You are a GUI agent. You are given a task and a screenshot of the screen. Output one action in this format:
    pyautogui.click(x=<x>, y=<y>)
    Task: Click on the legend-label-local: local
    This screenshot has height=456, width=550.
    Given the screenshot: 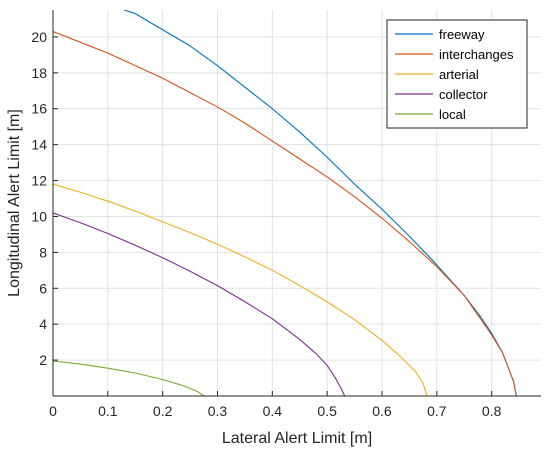 What is the action you would take?
    pyautogui.click(x=452, y=114)
    